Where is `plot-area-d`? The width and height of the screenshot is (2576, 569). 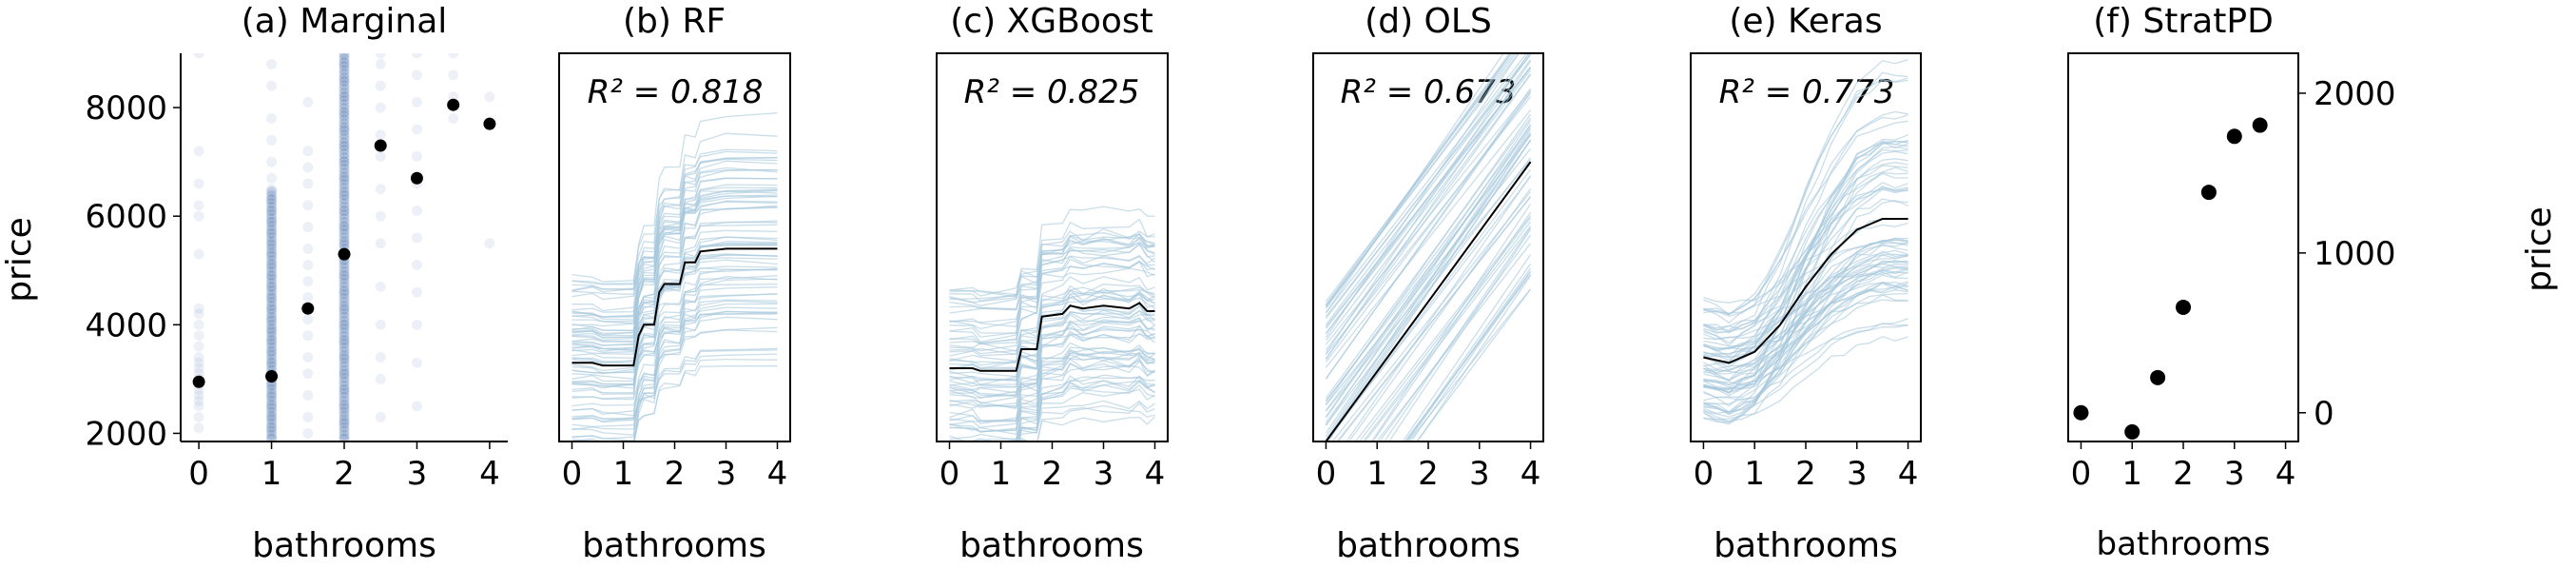
plot-area-d is located at coordinates (1428, 247).